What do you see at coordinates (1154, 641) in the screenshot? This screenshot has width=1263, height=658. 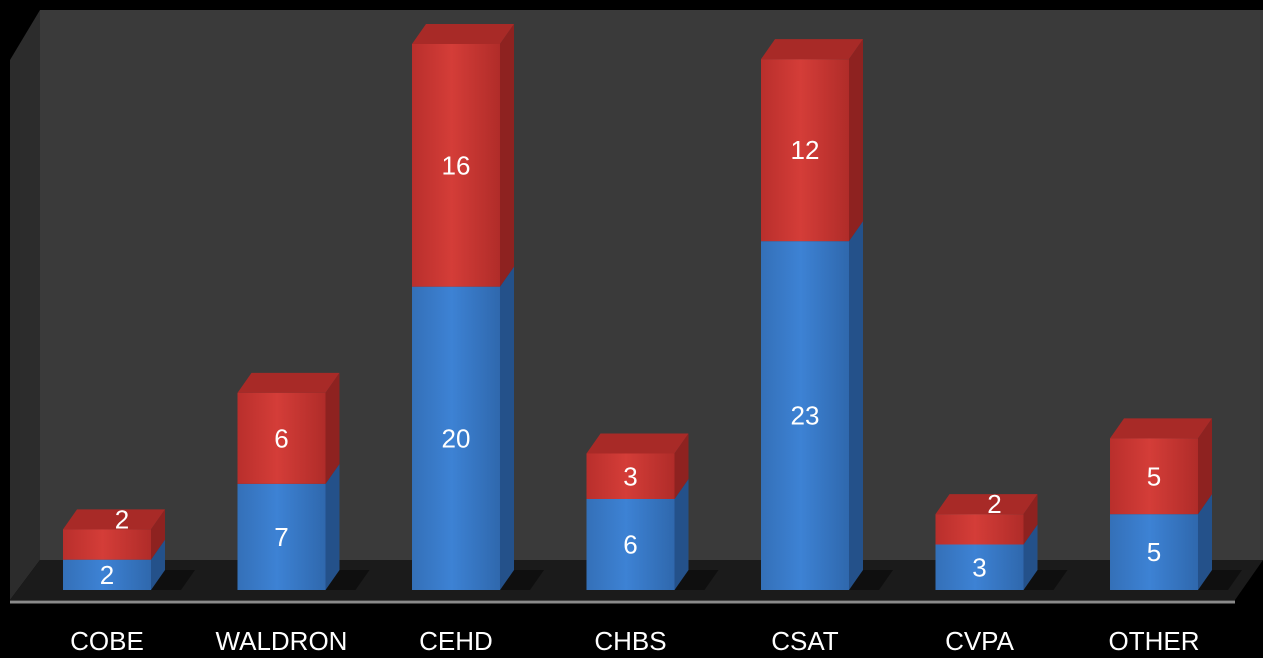 I see `category-label: OTHER` at bounding box center [1154, 641].